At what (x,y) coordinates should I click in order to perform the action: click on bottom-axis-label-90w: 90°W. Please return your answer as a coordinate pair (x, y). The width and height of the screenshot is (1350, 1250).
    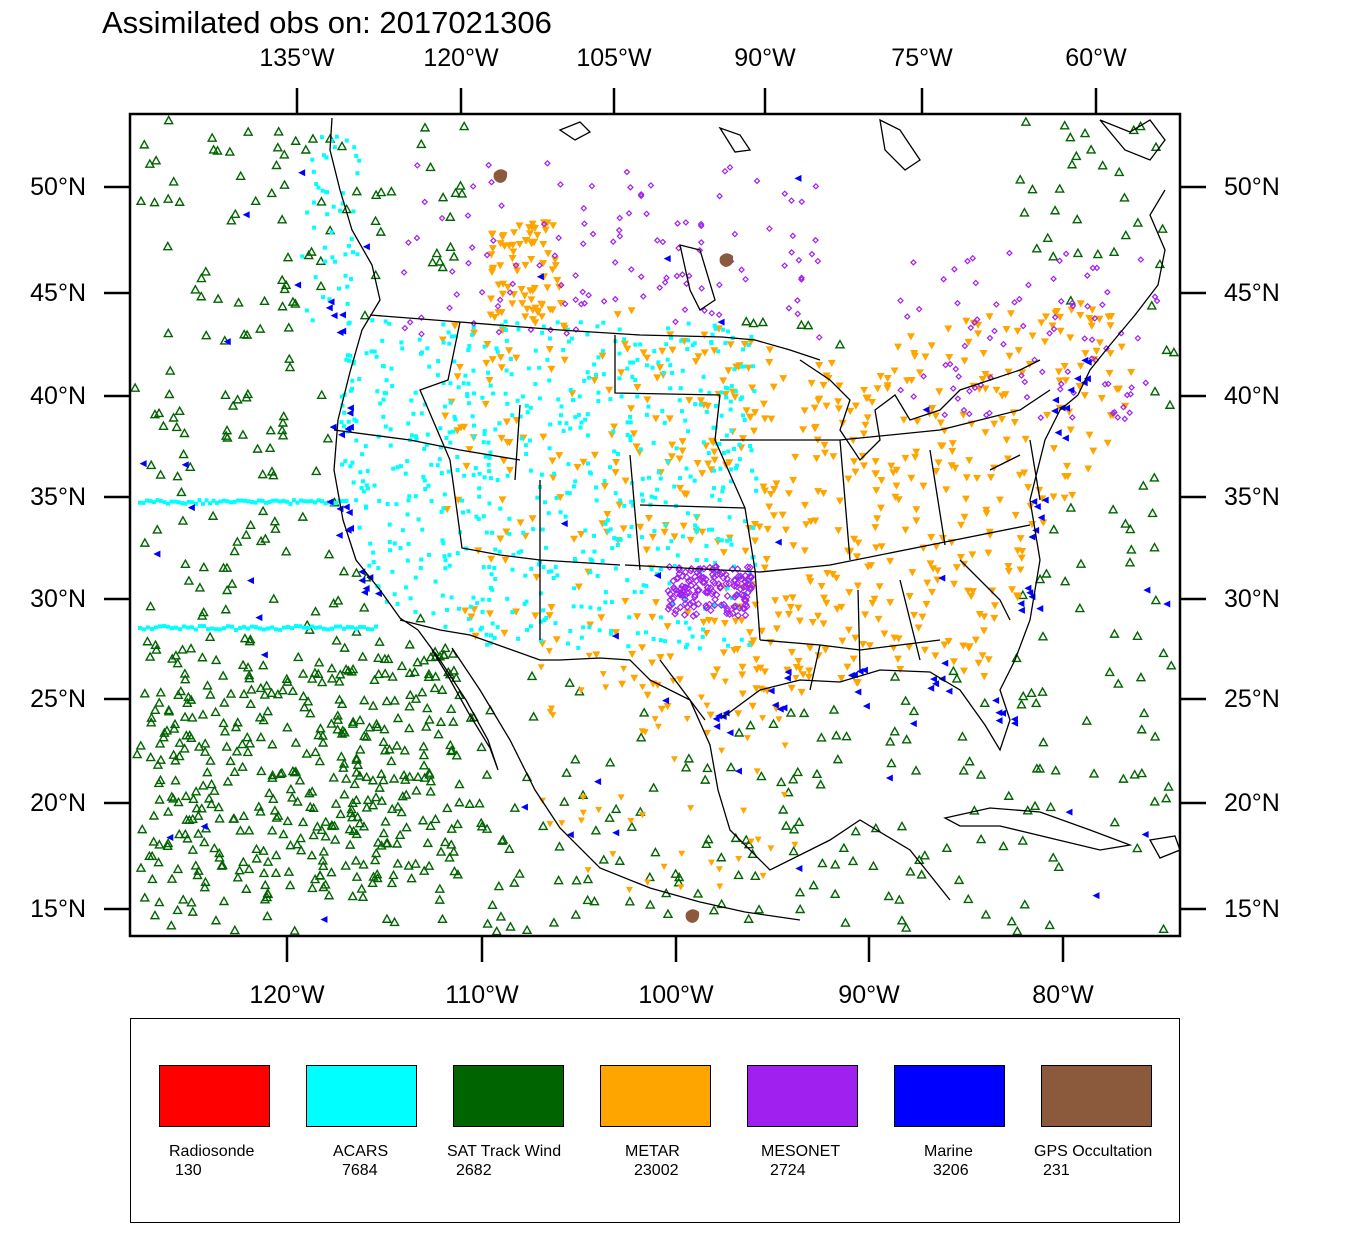
    Looking at the image, I should click on (869, 995).